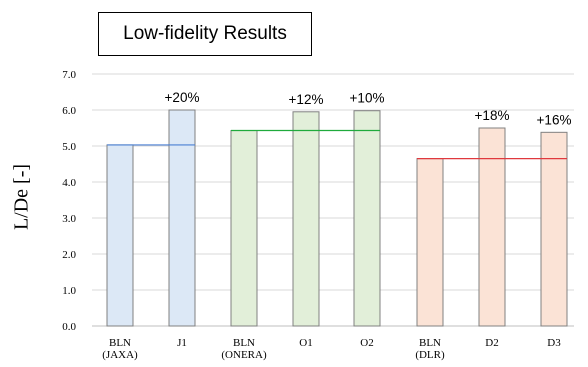 This screenshot has height=367, width=588. Describe the element at coordinates (69, 111) in the screenshot. I see `y-tick-label: 6.0` at that location.